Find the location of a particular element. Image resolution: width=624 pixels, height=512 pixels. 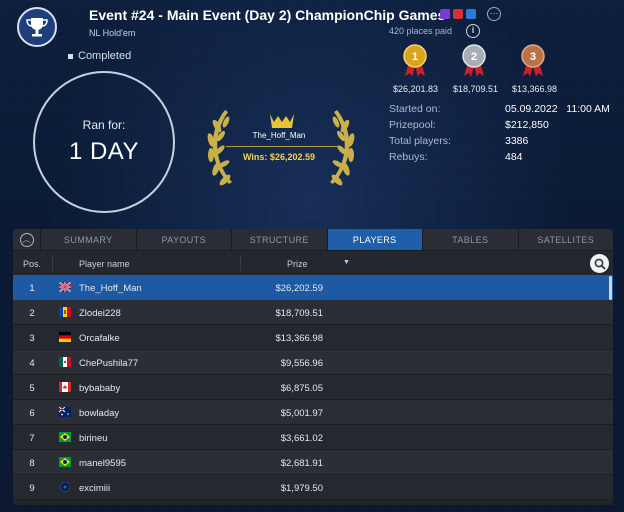

row-position: 1 is located at coordinates (32, 288).